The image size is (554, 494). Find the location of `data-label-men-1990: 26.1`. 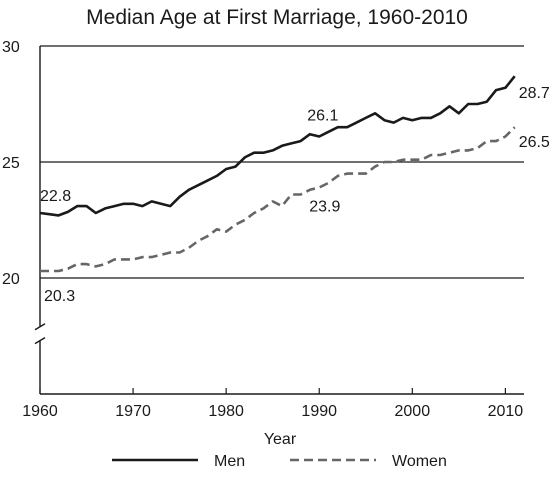

data-label-men-1990: 26.1 is located at coordinates (322, 115).